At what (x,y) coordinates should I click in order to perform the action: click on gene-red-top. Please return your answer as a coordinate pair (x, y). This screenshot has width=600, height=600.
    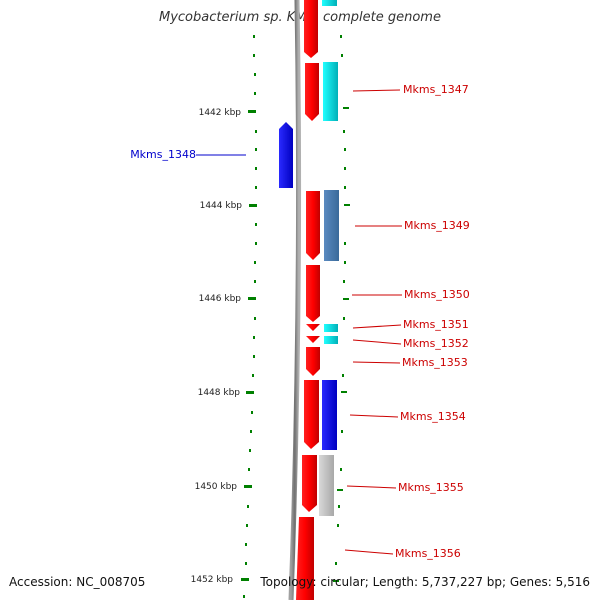
    Looking at the image, I should click on (311, 29).